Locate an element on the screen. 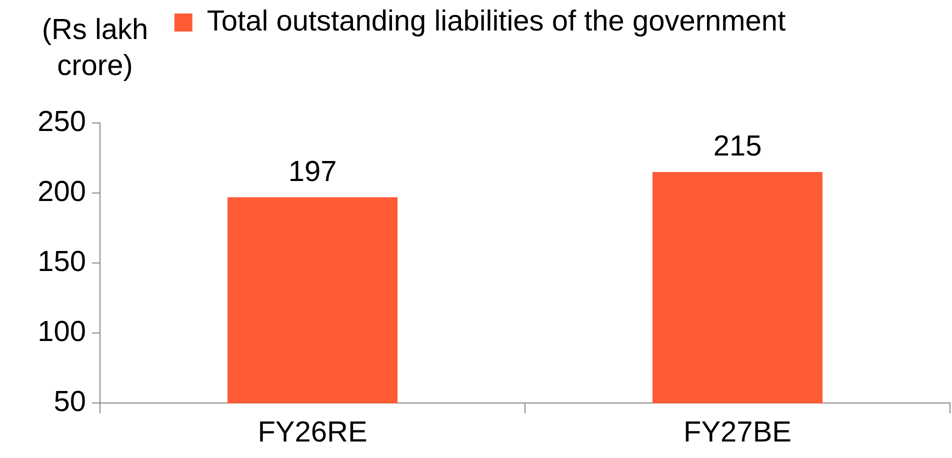 This screenshot has height=458, width=952. y-tick-label: 200 is located at coordinates (62, 192).